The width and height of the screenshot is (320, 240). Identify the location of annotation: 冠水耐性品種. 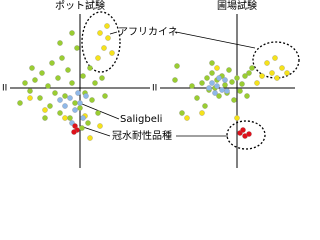
(142, 135).